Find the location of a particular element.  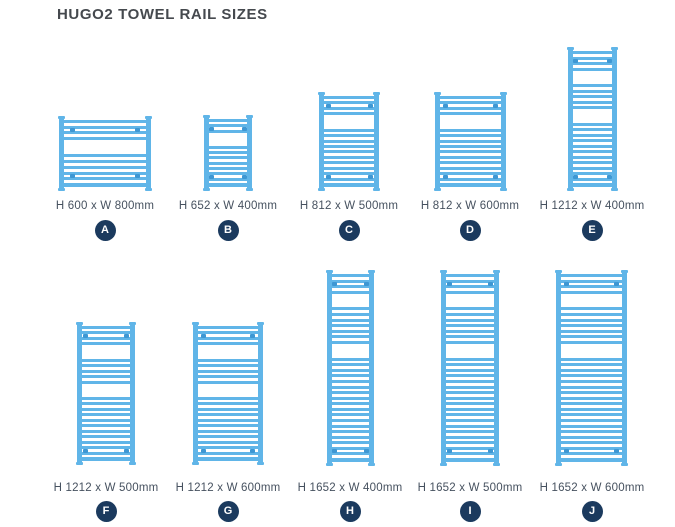

towel-rail-f is located at coordinates (106, 393).